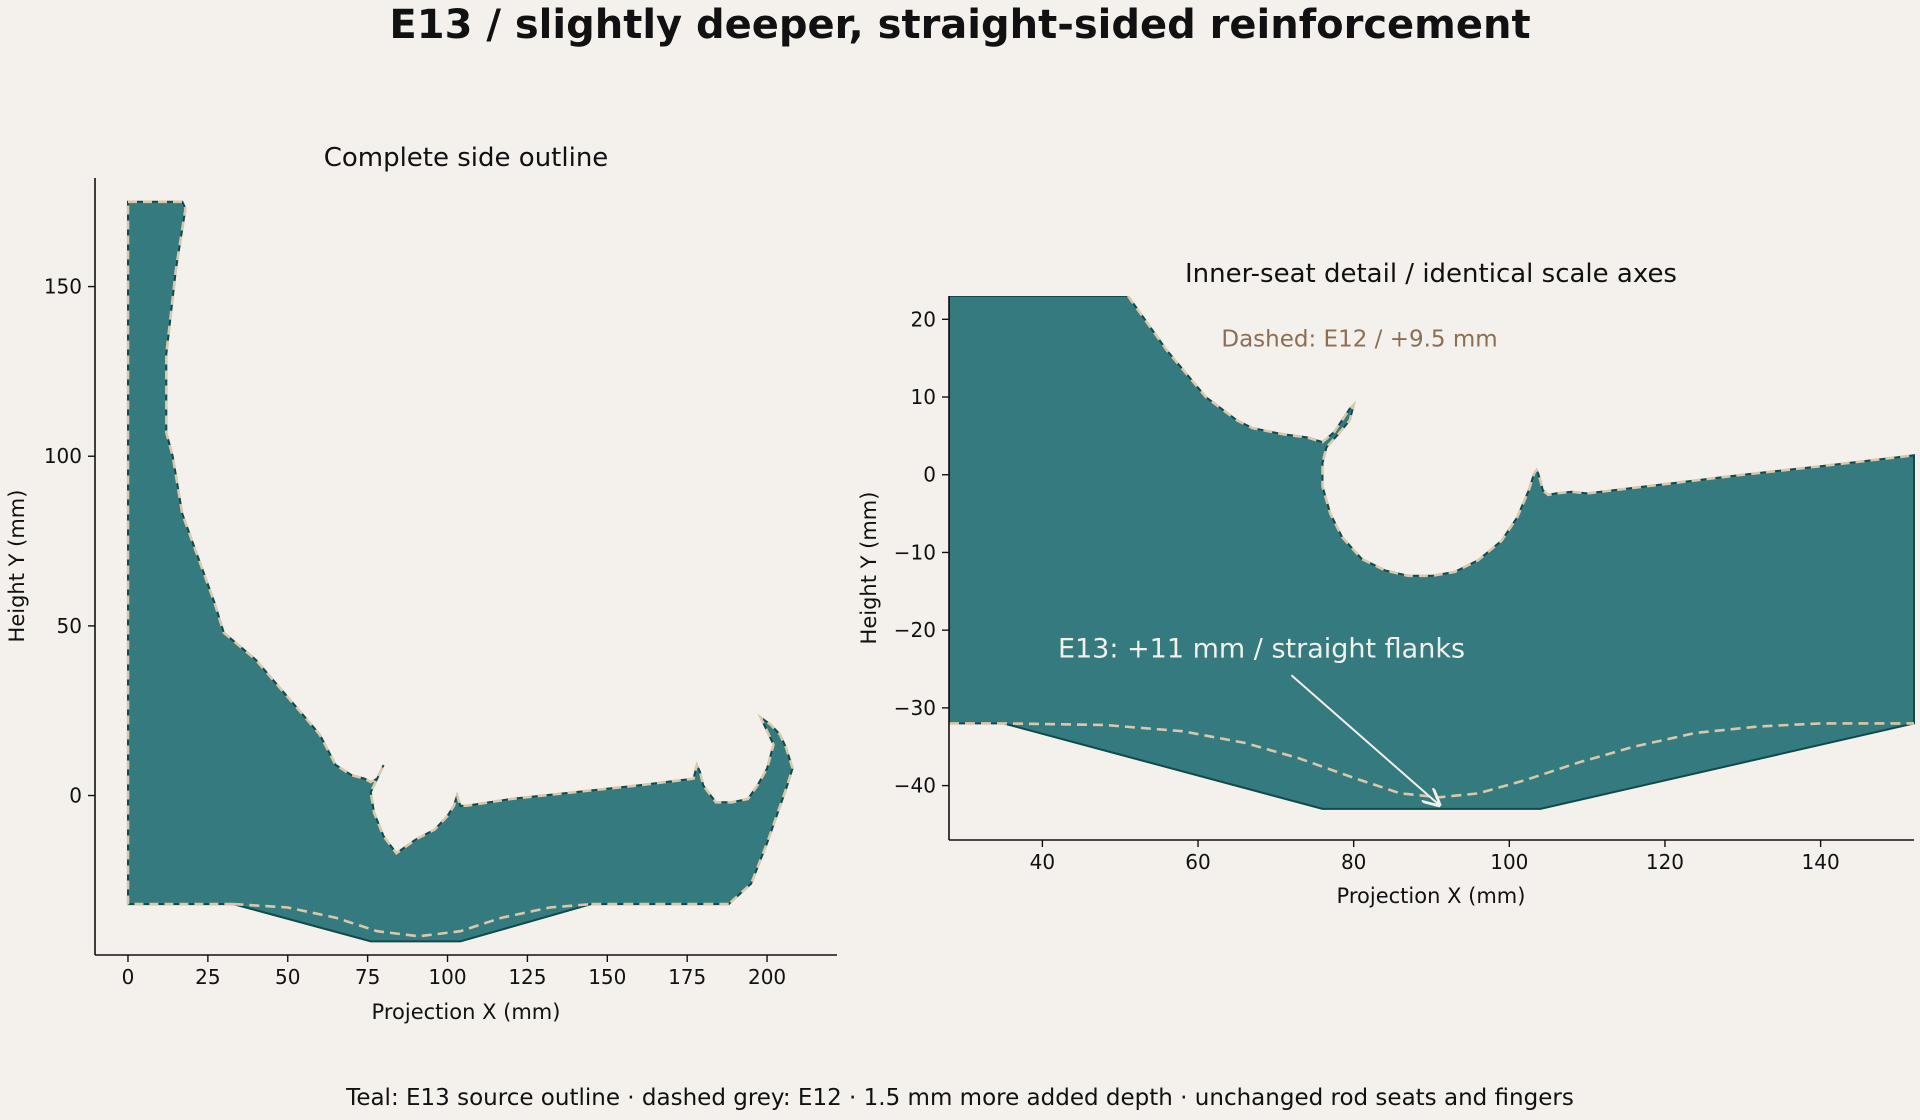 Image resolution: width=1920 pixels, height=1120 pixels. Describe the element at coordinates (481, 920) in the screenshot. I see `e12-outline-left` at that location.